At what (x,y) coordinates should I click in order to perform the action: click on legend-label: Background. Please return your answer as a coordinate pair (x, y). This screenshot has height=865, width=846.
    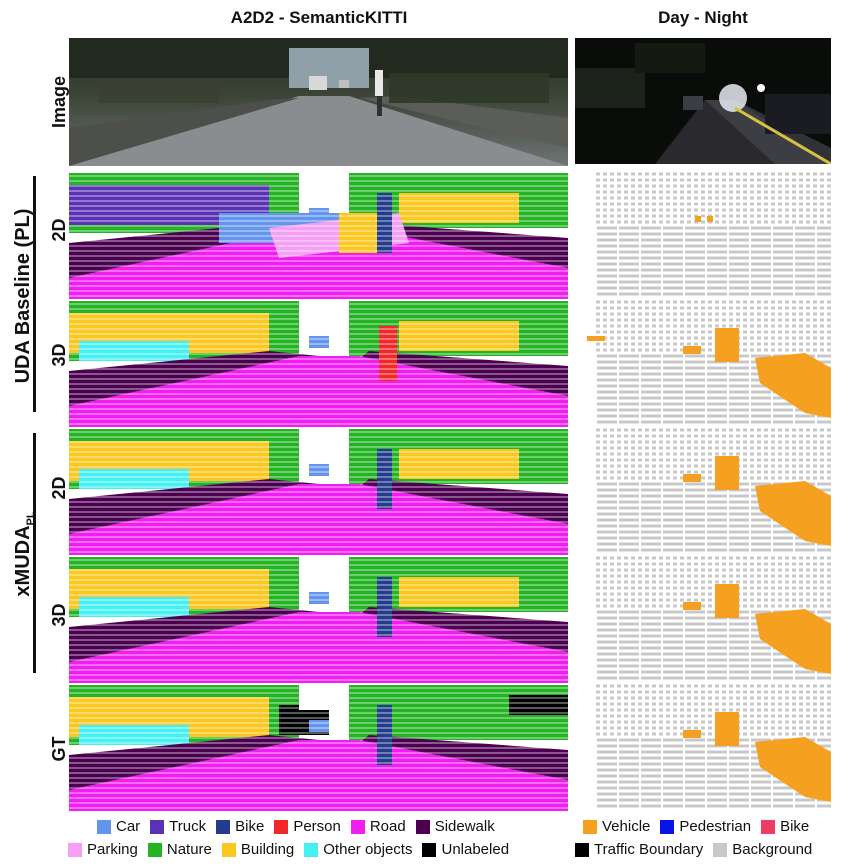
    Looking at the image, I should click on (772, 849).